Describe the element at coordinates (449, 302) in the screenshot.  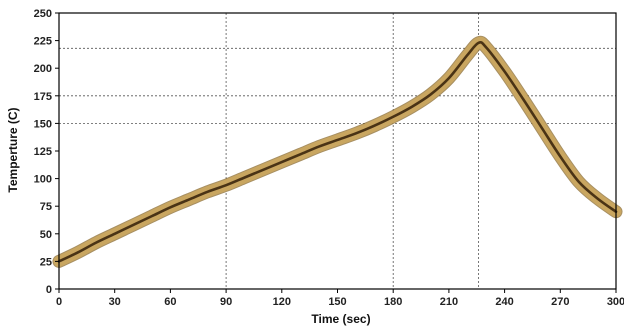
I see `x-tick-label: 210` at that location.